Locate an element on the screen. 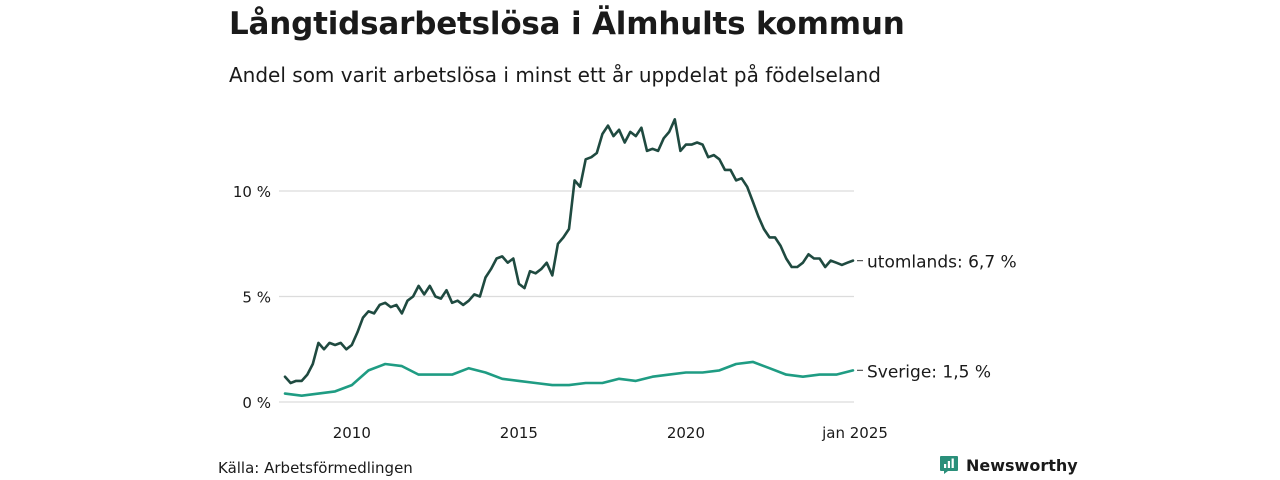  y-tick-label: 10 % is located at coordinates (252, 192).